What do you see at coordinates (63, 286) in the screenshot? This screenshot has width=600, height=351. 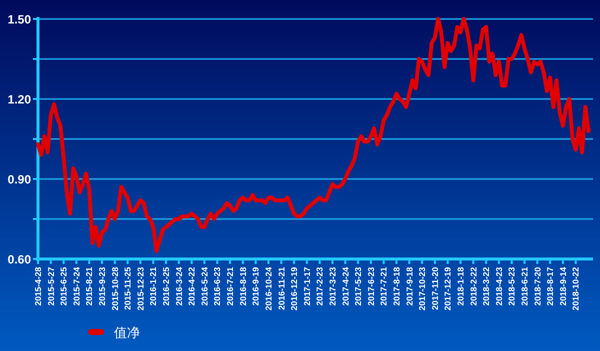 I see `x-tick-label: 2015-6-25` at bounding box center [63, 286].